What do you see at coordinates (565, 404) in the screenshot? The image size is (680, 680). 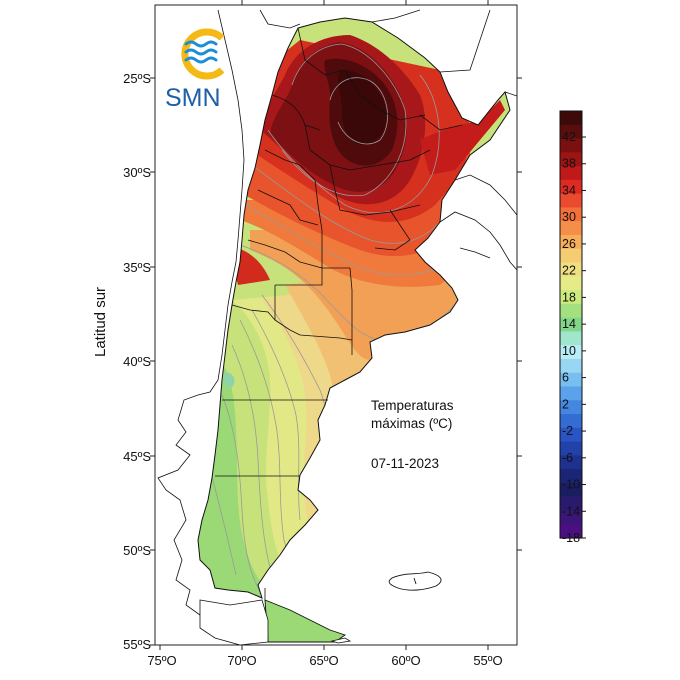 I see `colorbar-label: 2` at bounding box center [565, 404].